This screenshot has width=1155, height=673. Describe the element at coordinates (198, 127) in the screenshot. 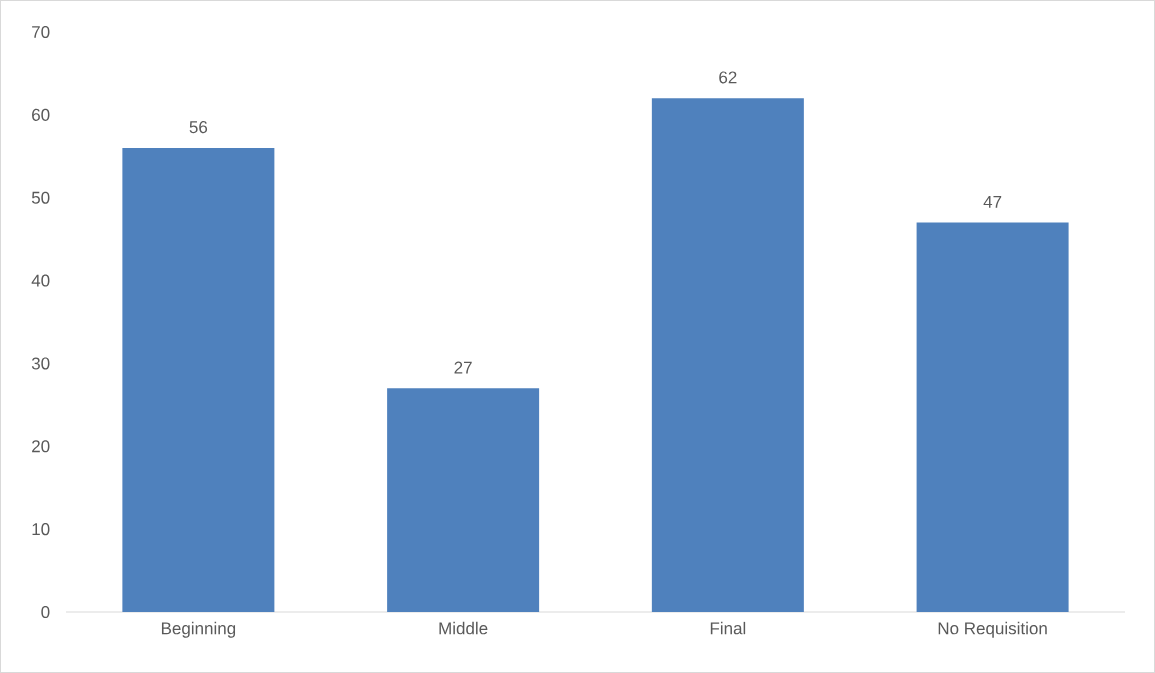

I see `data-label: 56` at that location.